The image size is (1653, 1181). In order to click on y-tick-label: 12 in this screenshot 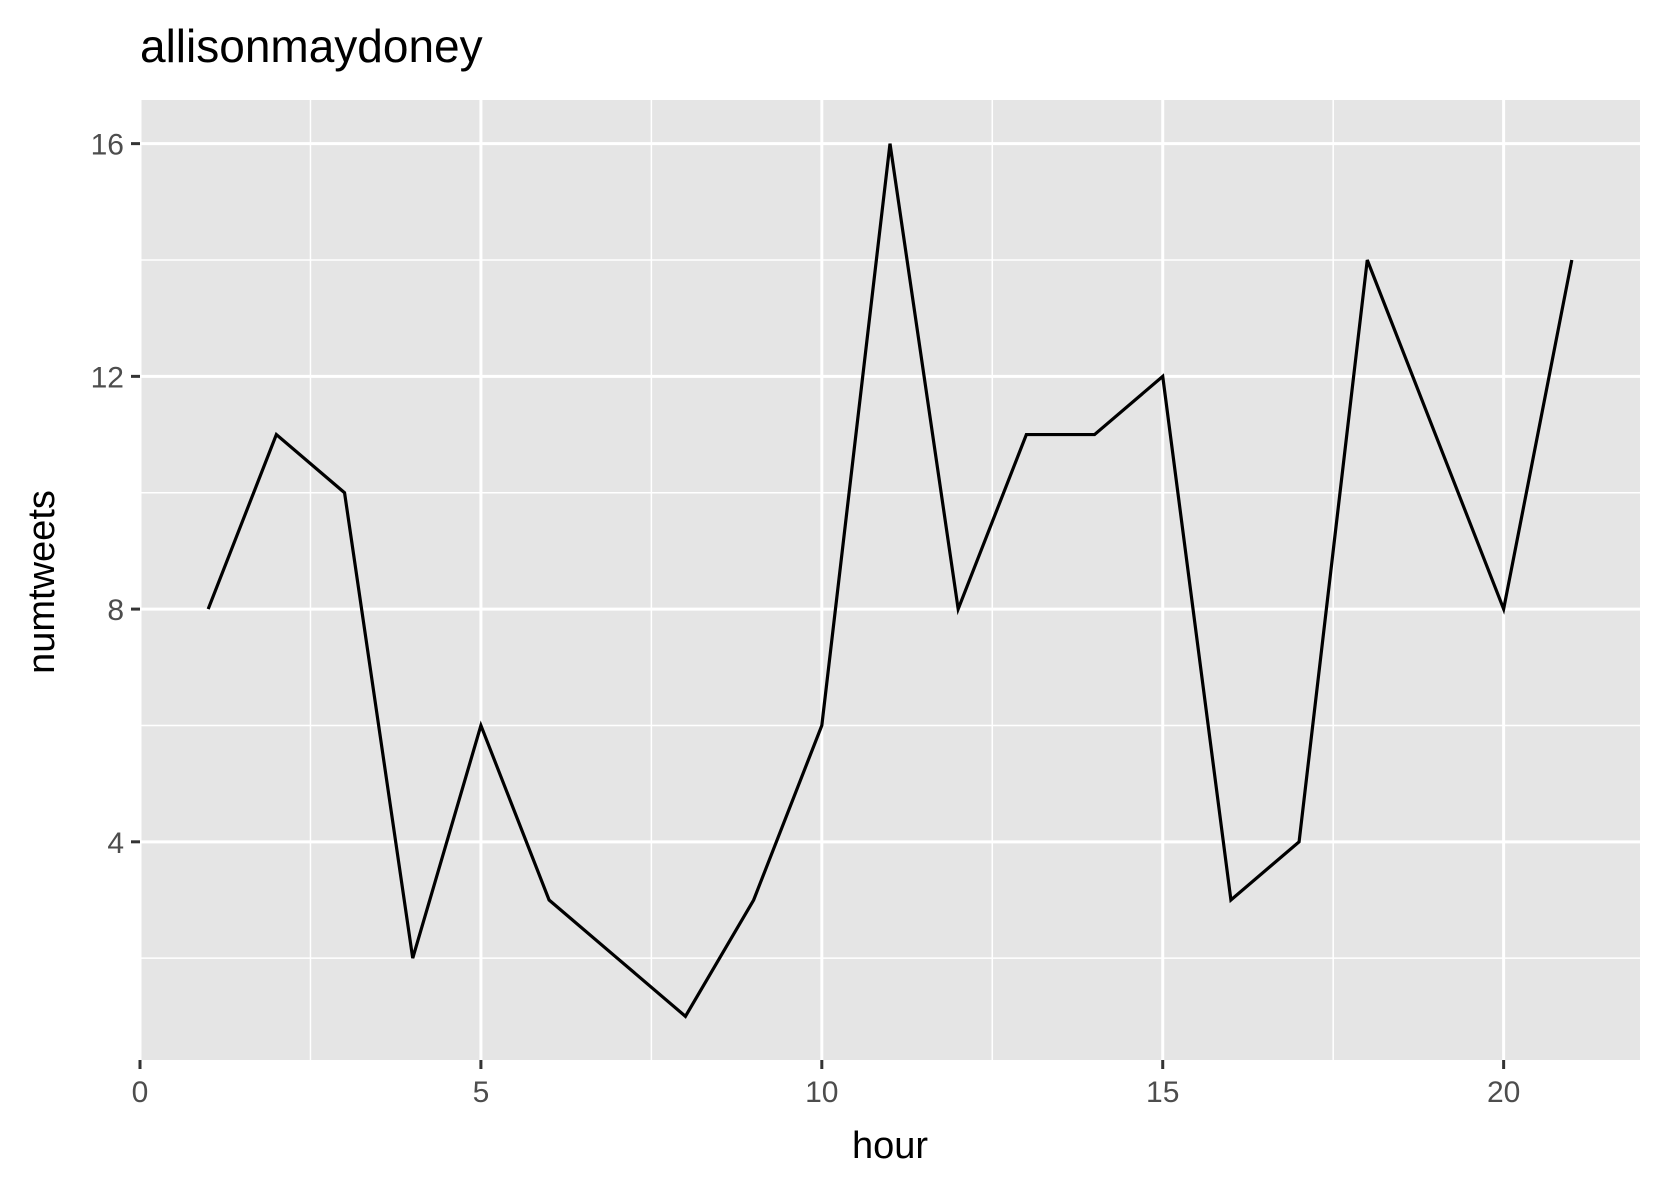, I will do `click(107, 377)`.